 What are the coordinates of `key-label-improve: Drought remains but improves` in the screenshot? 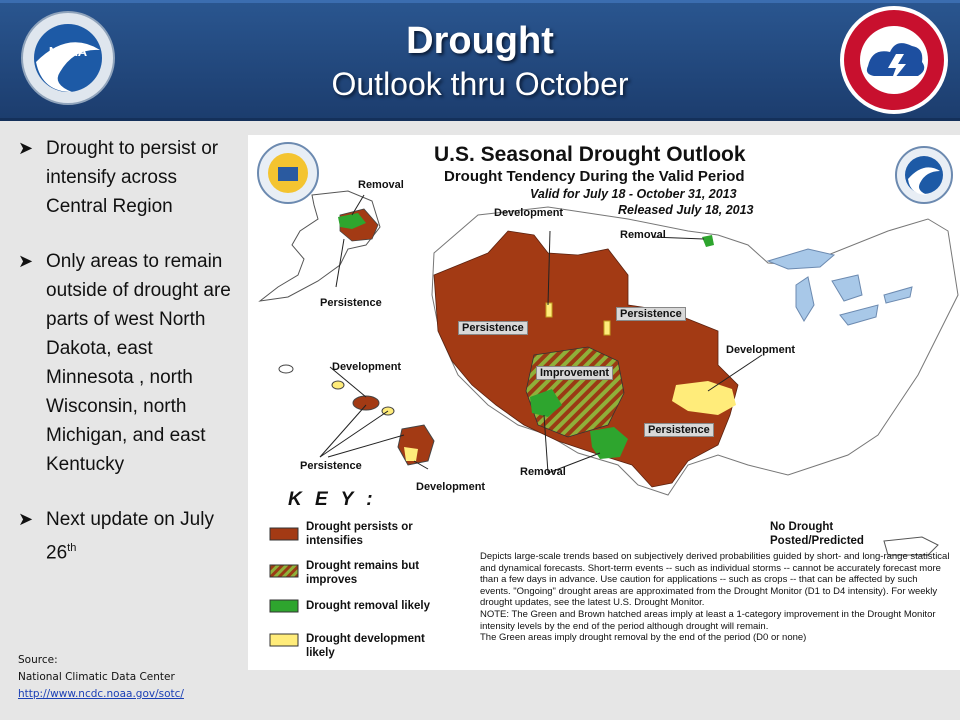 It's located at (363, 573).